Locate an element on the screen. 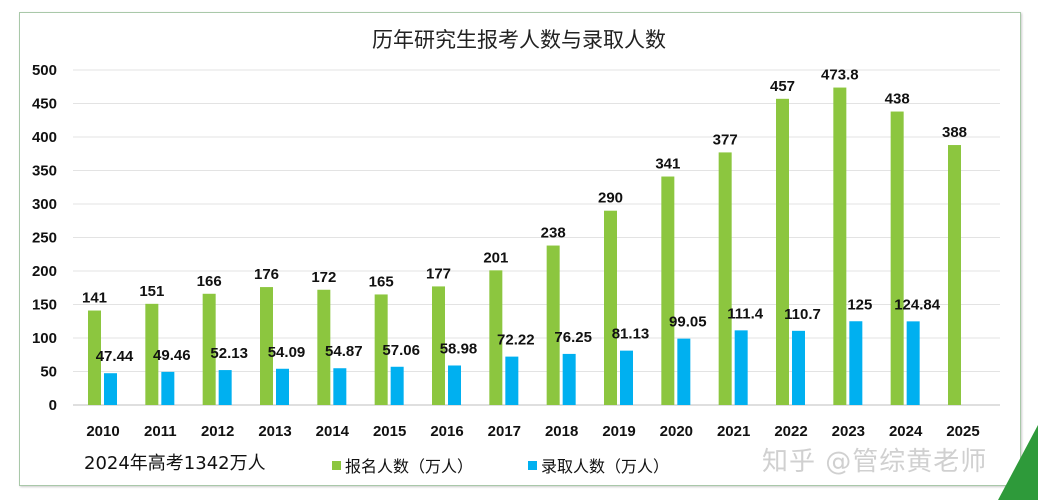 This screenshot has height=500, width=1038. y-tick-label: 450 is located at coordinates (44, 104).